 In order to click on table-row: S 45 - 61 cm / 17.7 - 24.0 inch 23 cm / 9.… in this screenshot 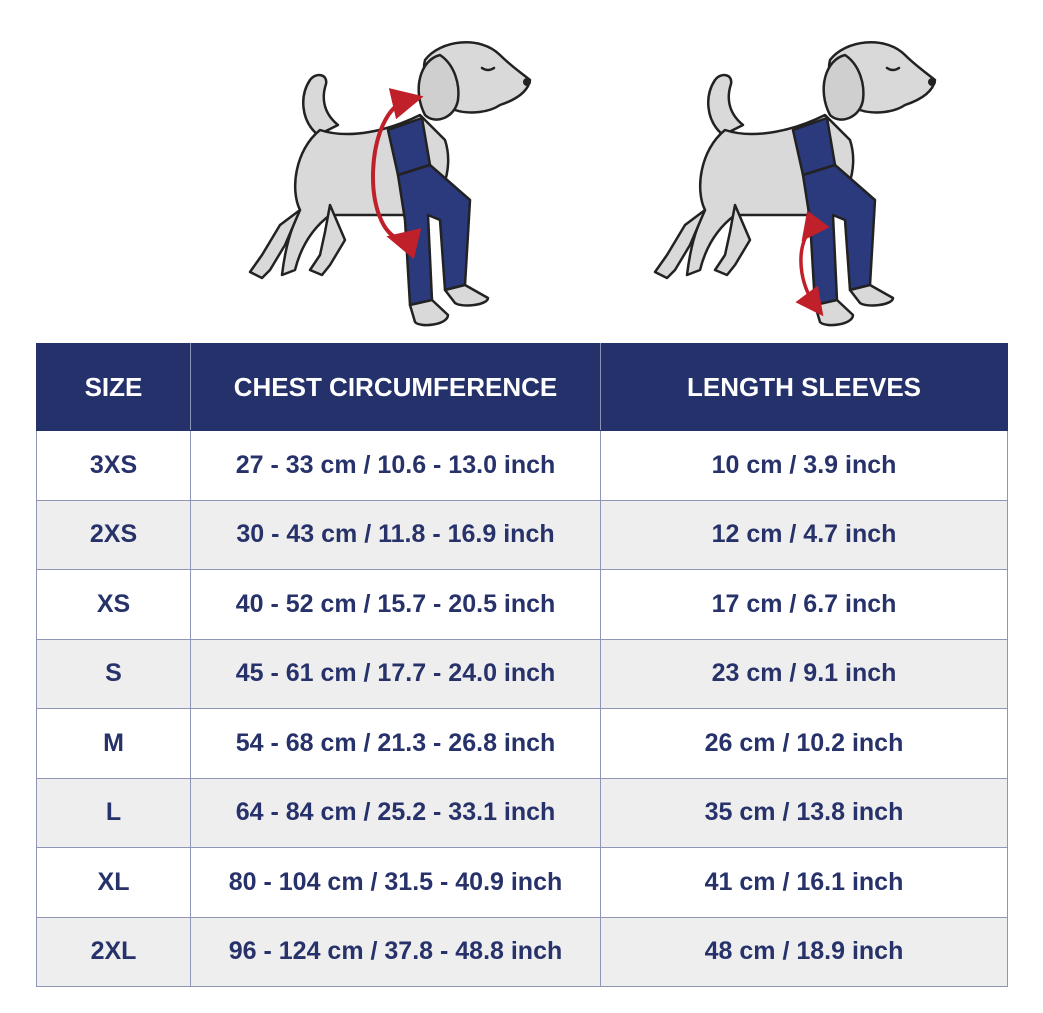, I will do `click(522, 673)`.